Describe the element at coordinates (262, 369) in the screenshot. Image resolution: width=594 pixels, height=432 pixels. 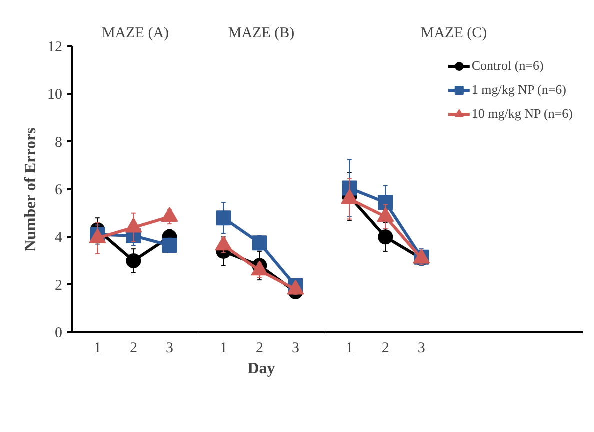
I see `x-axis-title: Day` at that location.